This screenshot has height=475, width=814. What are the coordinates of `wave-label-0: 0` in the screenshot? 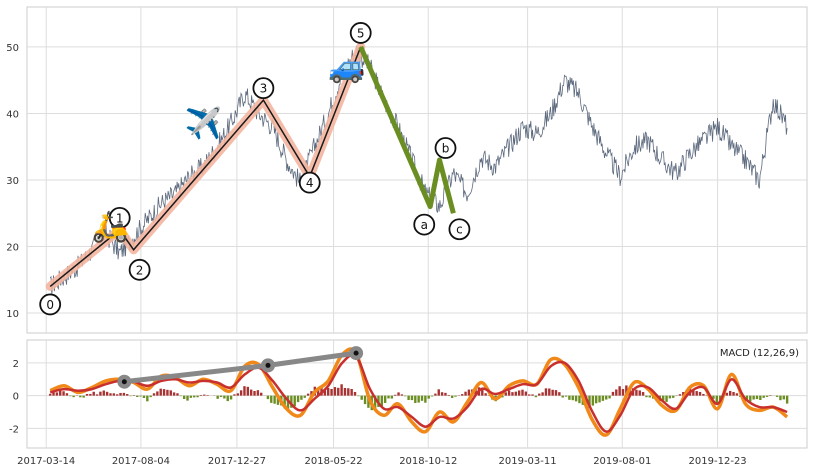 It's located at (50, 305).